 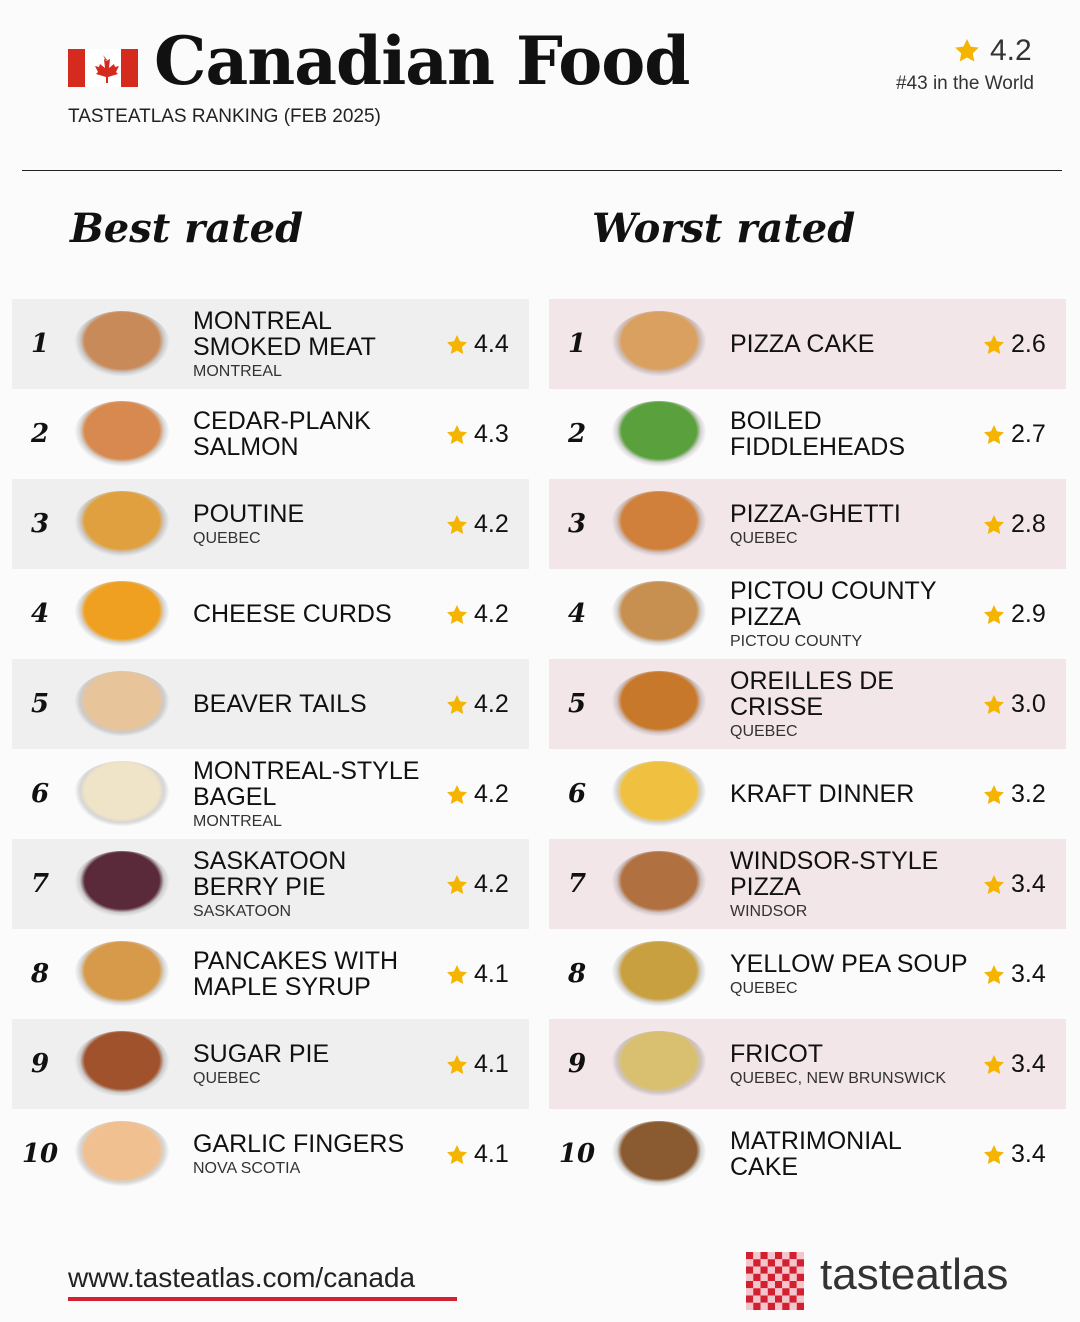 What do you see at coordinates (247, 1168) in the screenshot?
I see `item-region: NOVA SCOTIA` at bounding box center [247, 1168].